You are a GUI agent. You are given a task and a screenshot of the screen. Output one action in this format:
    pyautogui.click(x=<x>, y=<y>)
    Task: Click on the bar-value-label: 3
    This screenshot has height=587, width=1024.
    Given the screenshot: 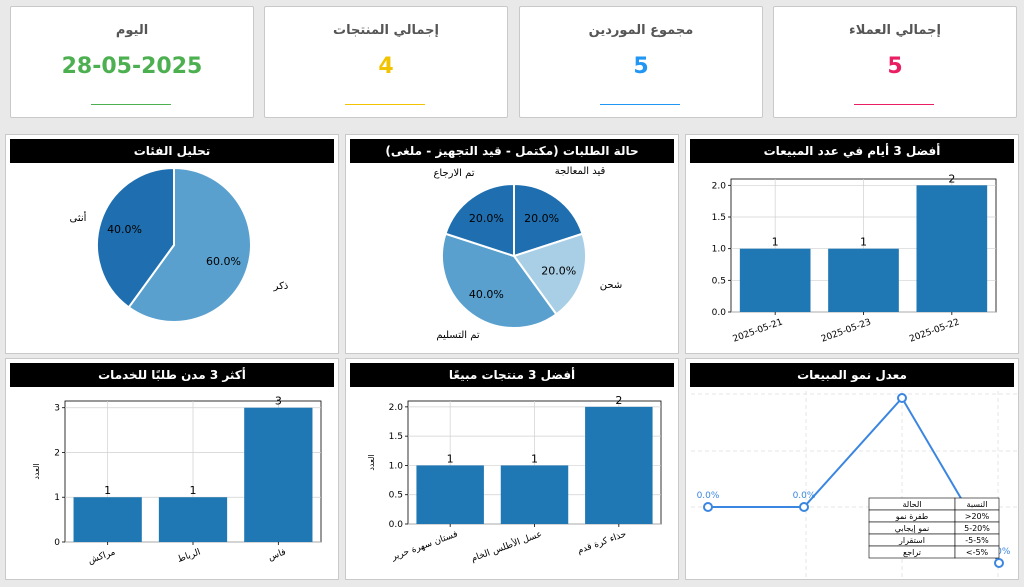 What is the action you would take?
    pyautogui.click(x=278, y=401)
    